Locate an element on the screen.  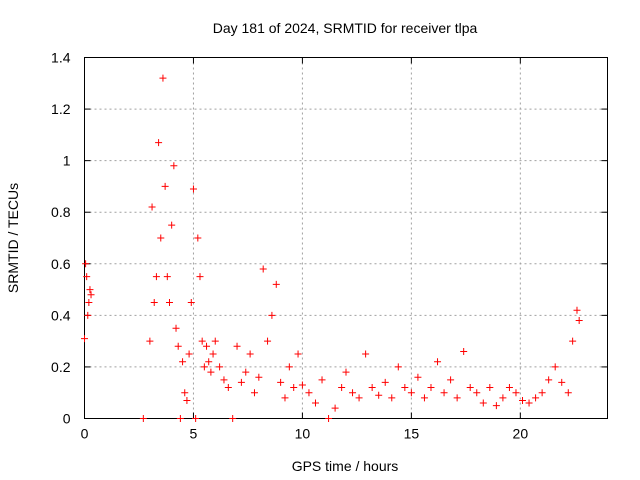
y-tick-label: 0.4 is located at coordinates (61, 315).